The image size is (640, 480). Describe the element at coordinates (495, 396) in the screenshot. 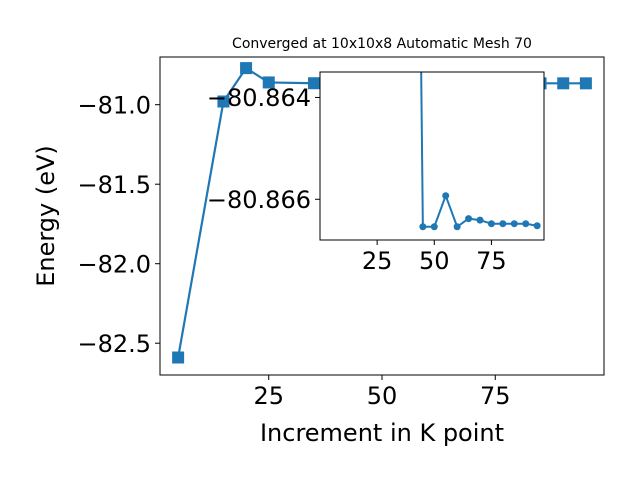

I see `main-x-tick-label: 75` at that location.